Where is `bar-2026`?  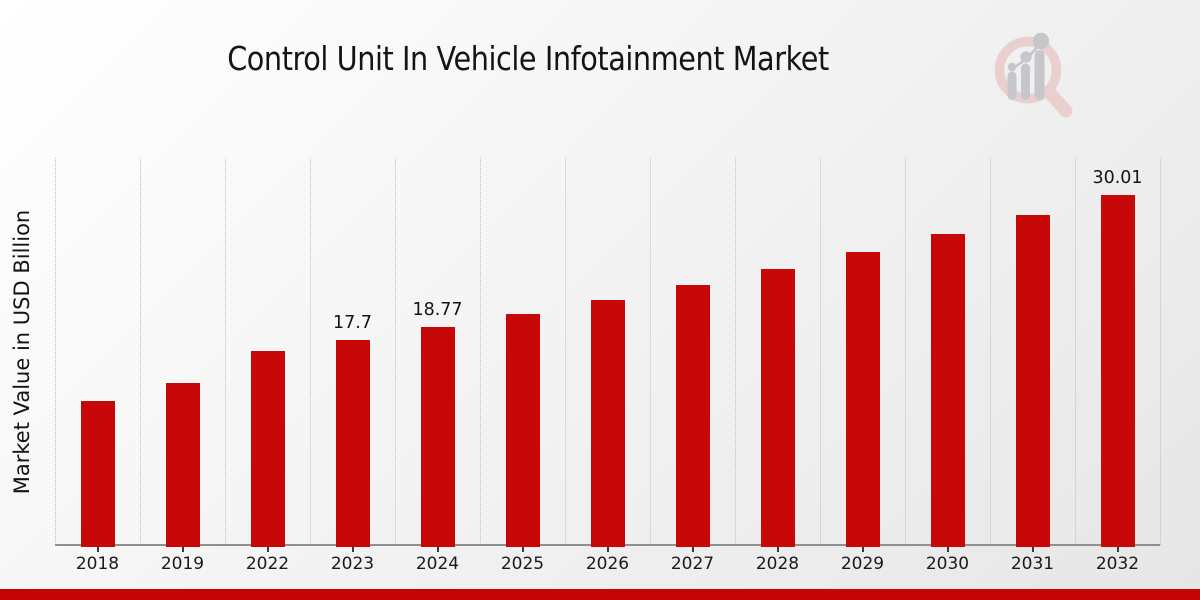 bar-2026 is located at coordinates (607, 423).